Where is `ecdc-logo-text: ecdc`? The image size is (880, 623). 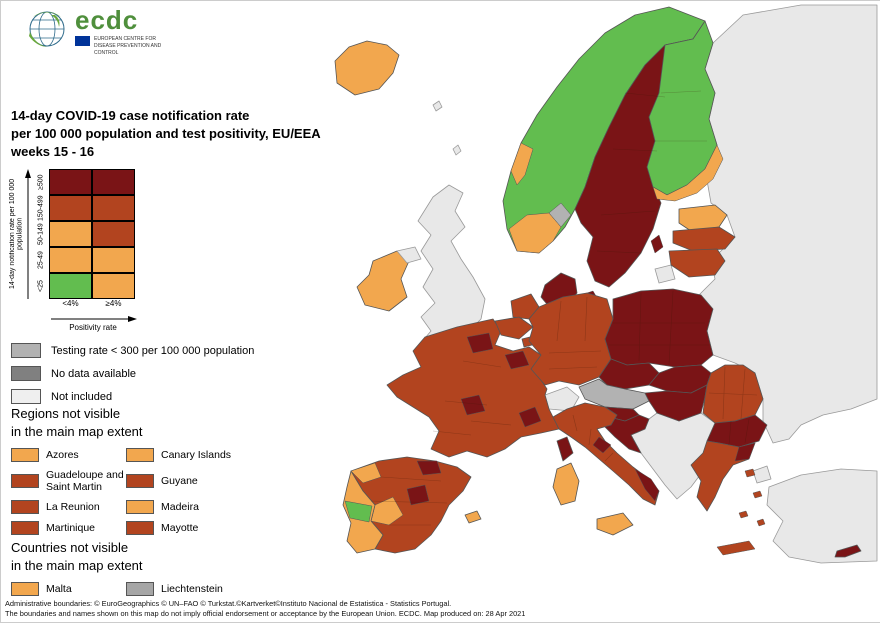
ecdc-logo-text: ecdc is located at coordinates (107, 20).